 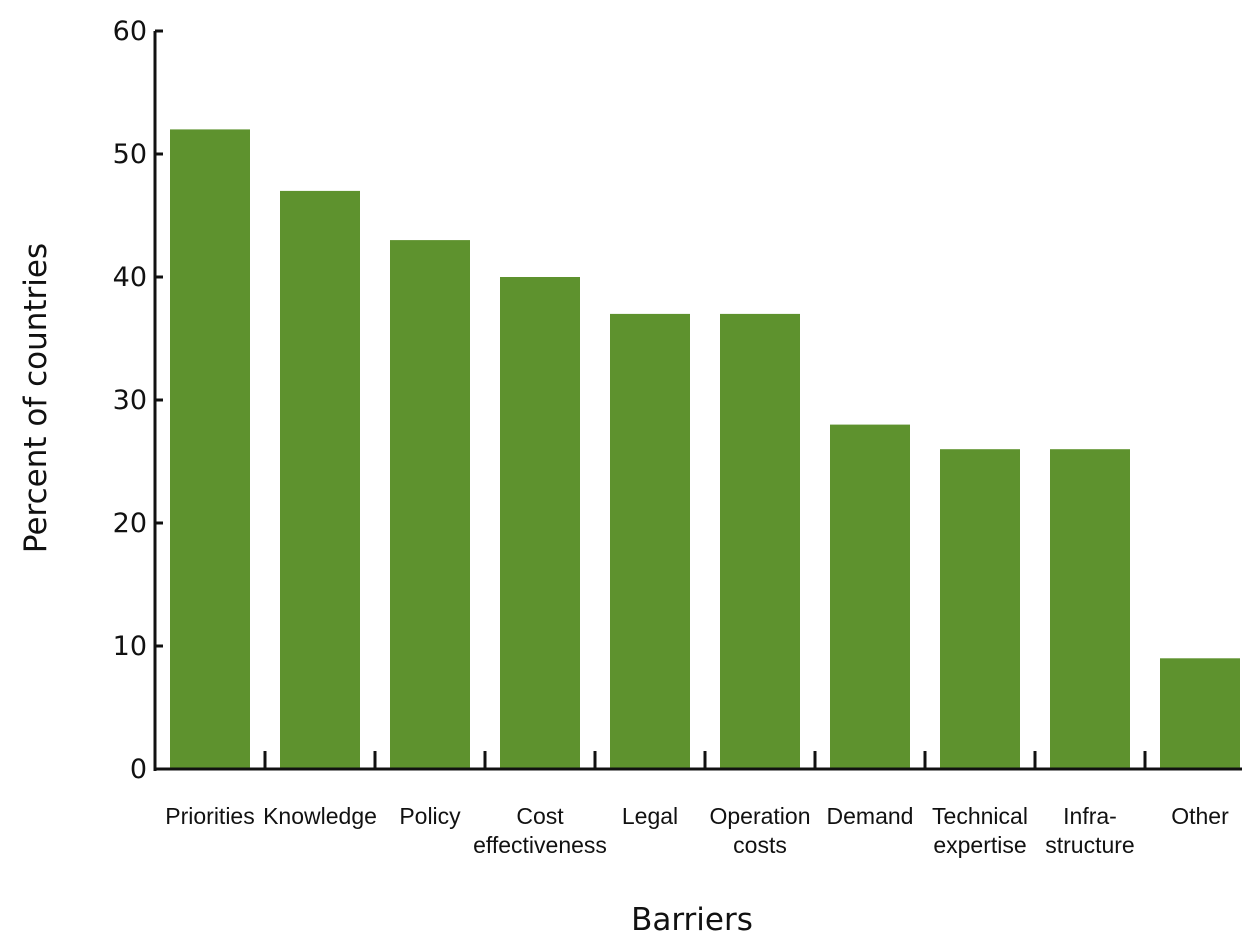 I want to click on x-tick-label-6: Demand, so click(x=870, y=816).